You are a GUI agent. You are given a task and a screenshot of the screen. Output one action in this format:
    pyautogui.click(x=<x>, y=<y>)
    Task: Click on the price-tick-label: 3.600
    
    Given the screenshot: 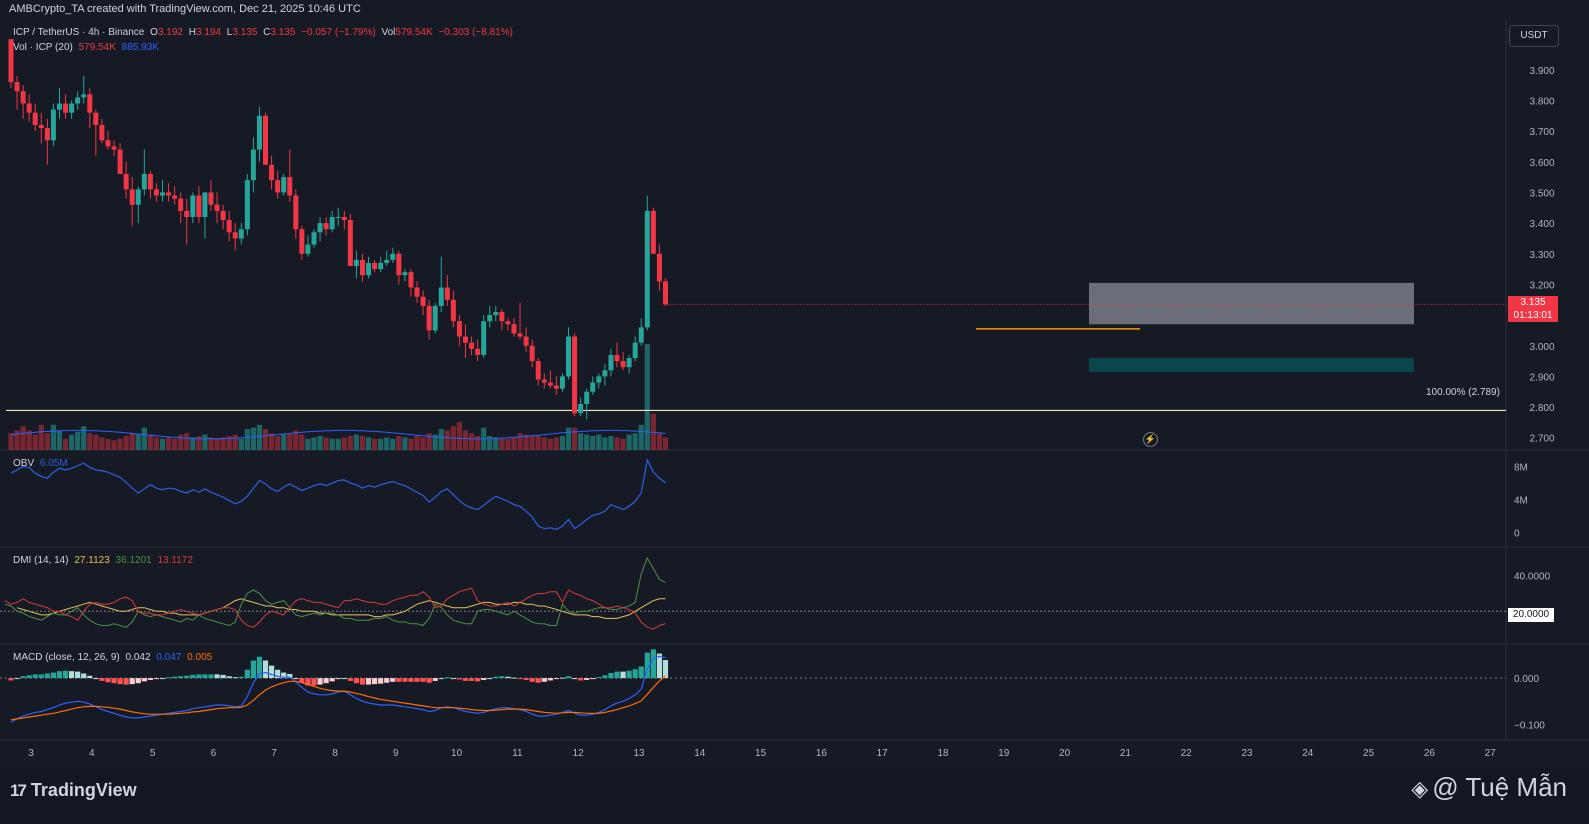 What is the action you would take?
    pyautogui.click(x=1541, y=163)
    